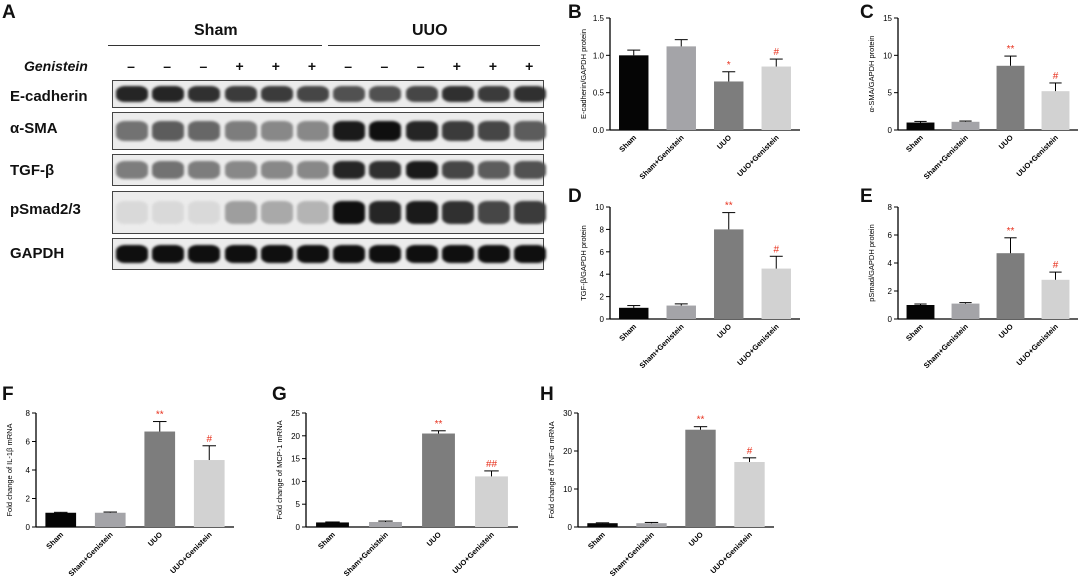 Image resolution: width=1079 pixels, height=587 pixels. Describe the element at coordinates (871, 74) in the screenshot. I see `y-axis-label: α-SMA/GAPDH protein` at that location.